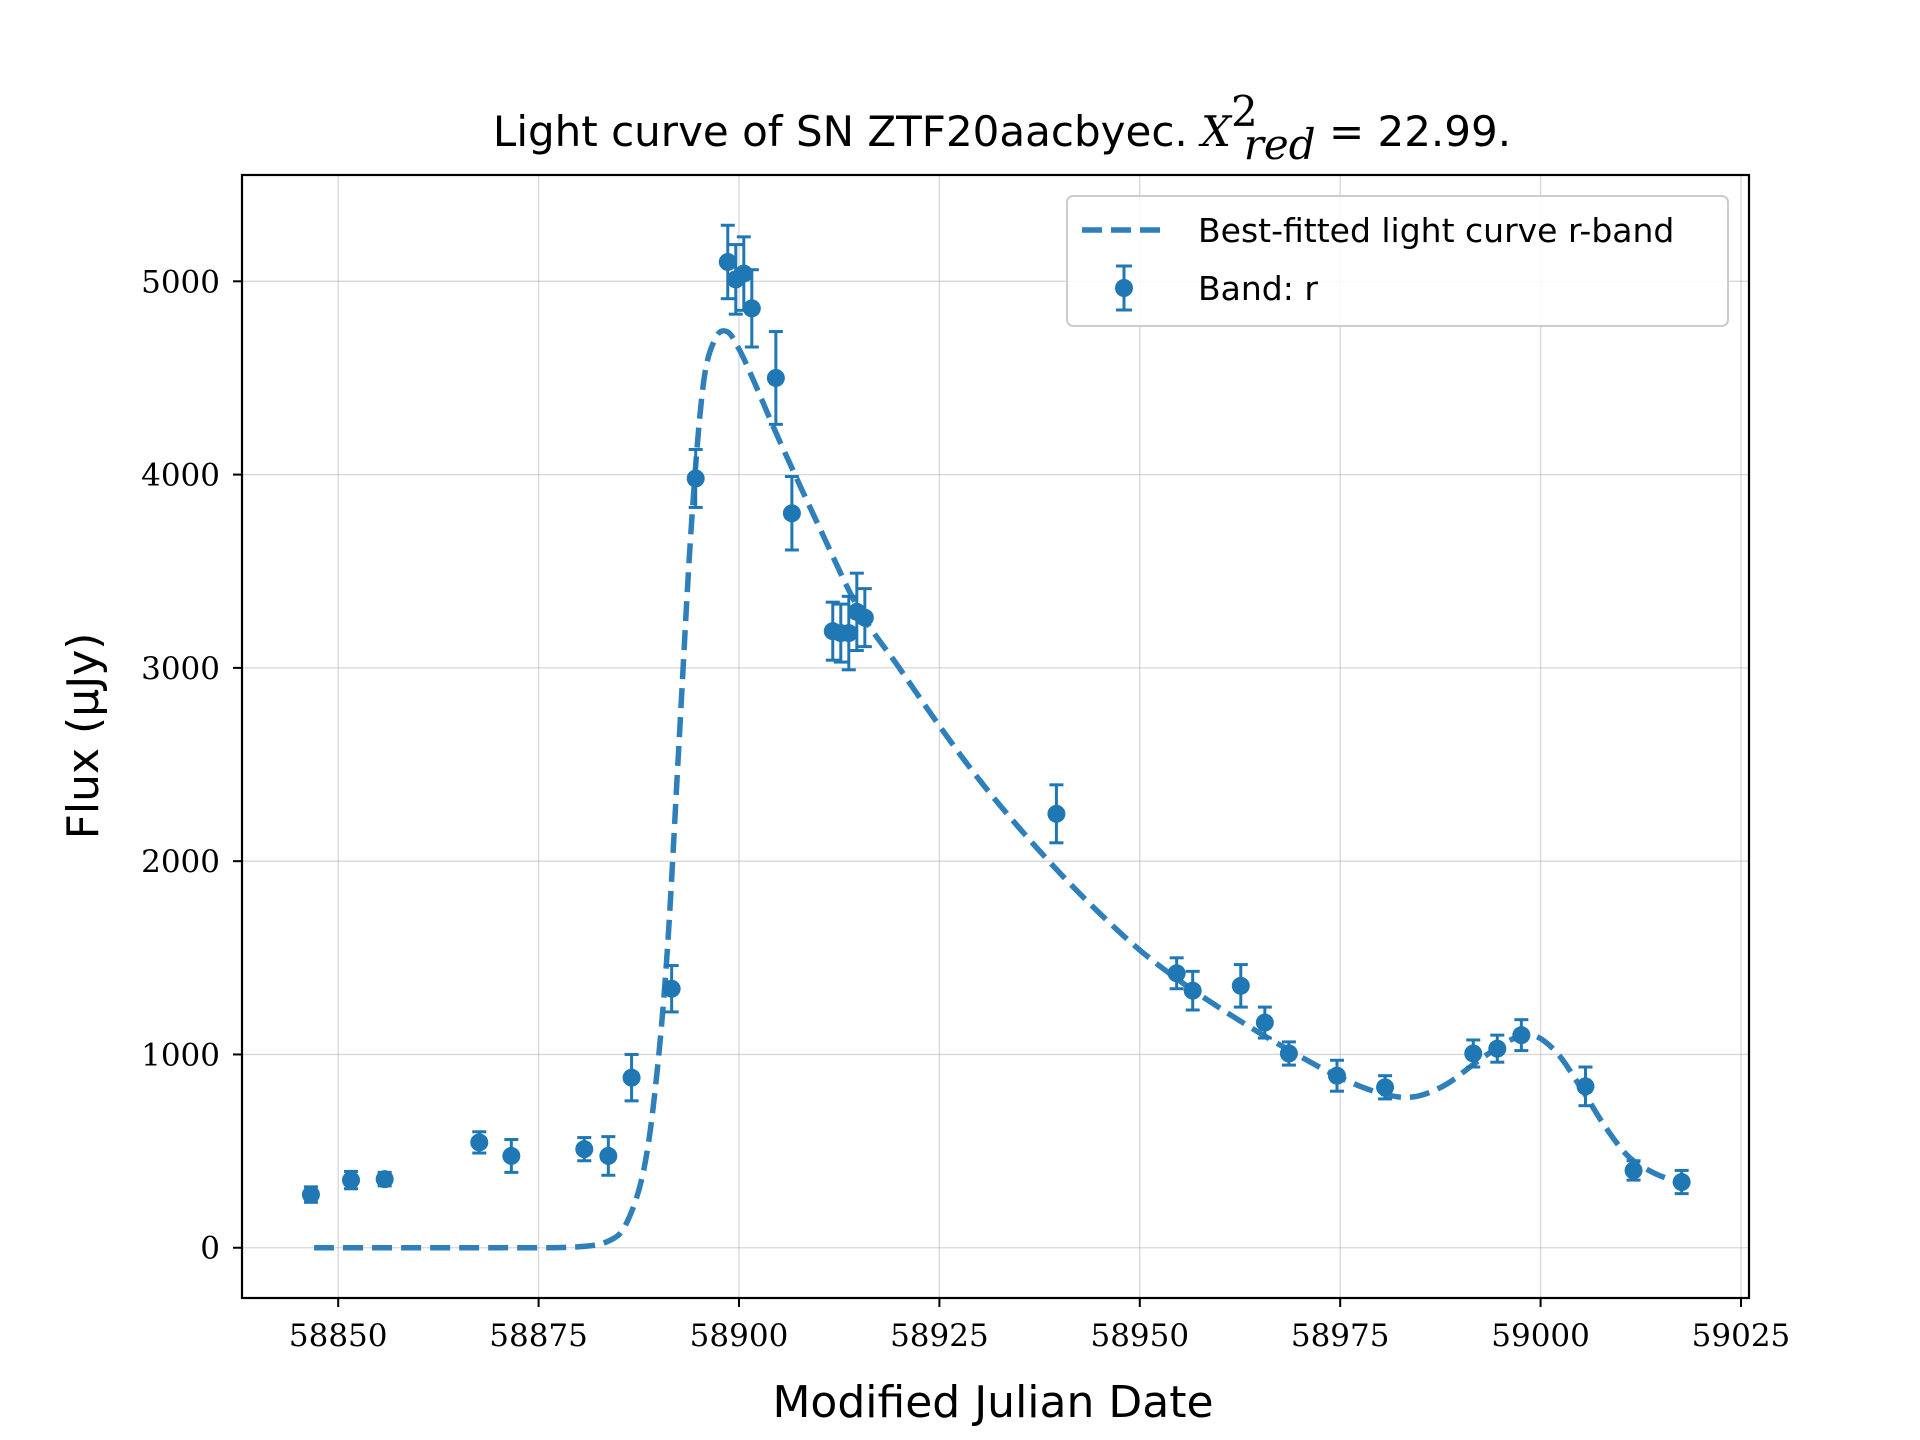 The height and width of the screenshot is (1440, 1920). I want to click on y-tick-label: 2000, so click(180, 862).